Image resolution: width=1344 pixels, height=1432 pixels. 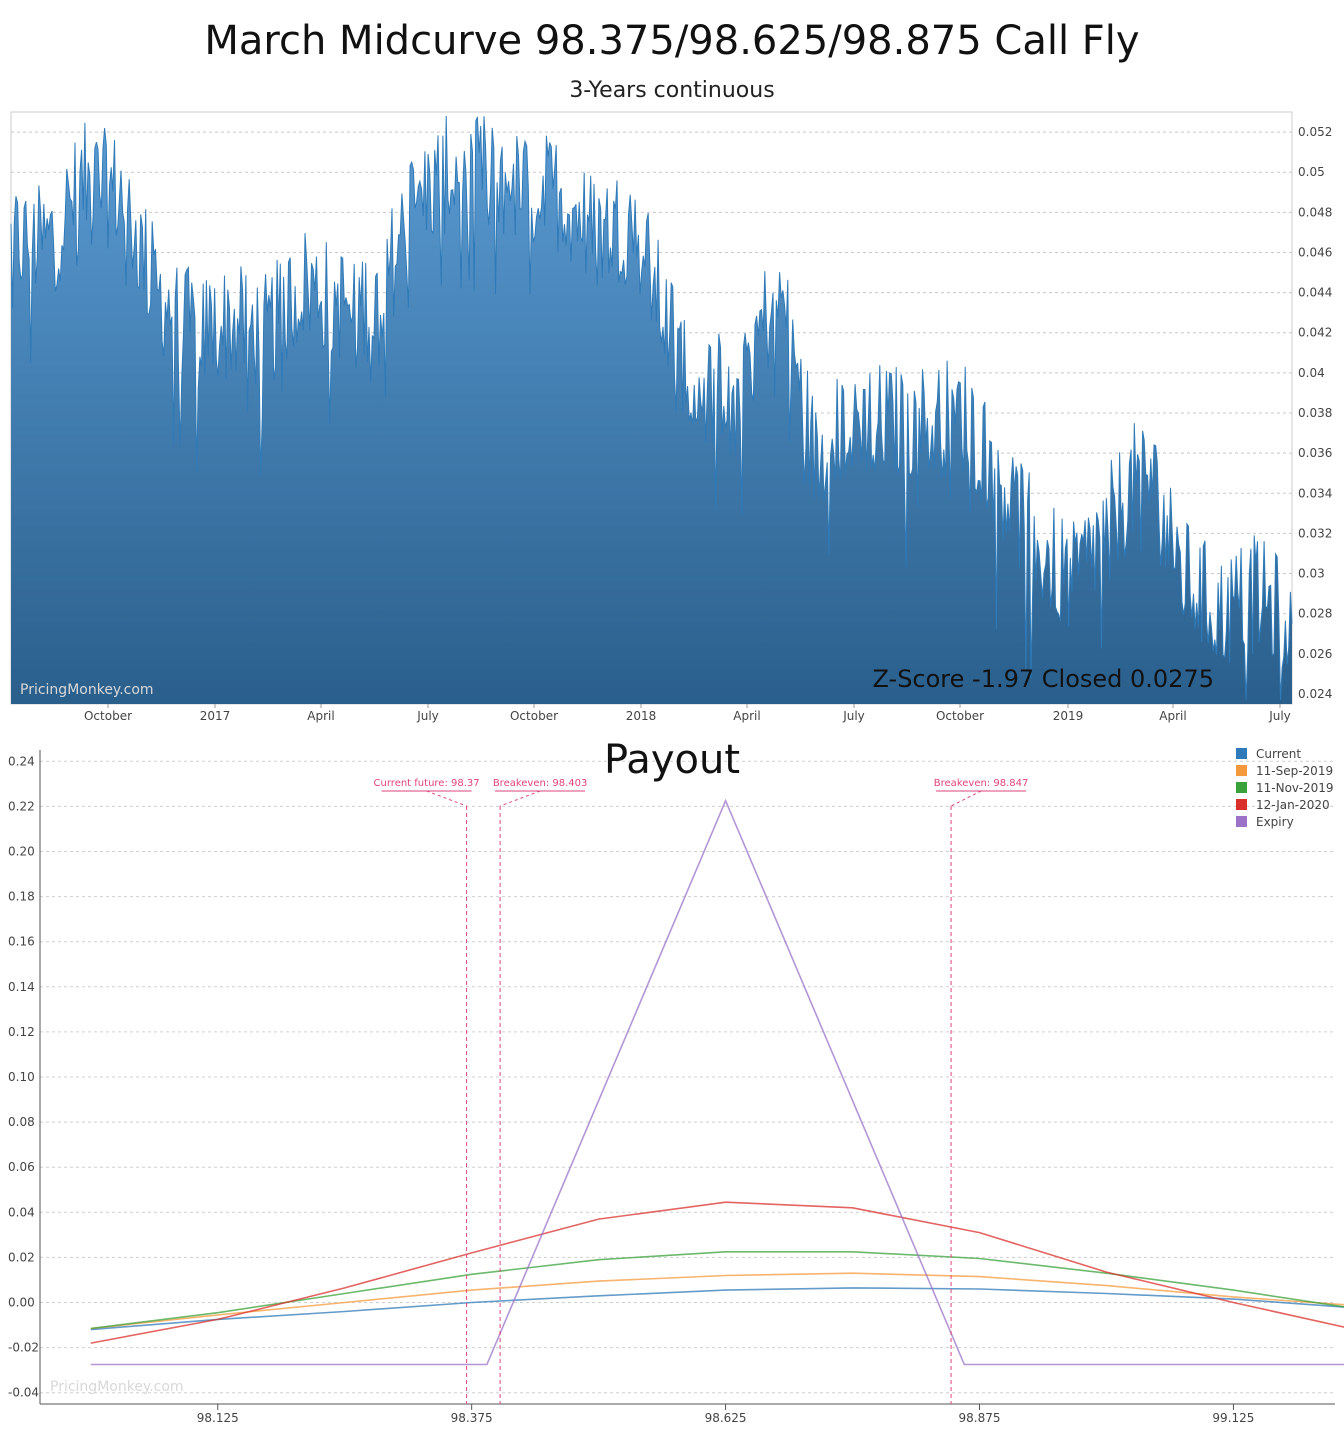 I want to click on y-tick-label: -0.02, so click(x=23, y=1348).